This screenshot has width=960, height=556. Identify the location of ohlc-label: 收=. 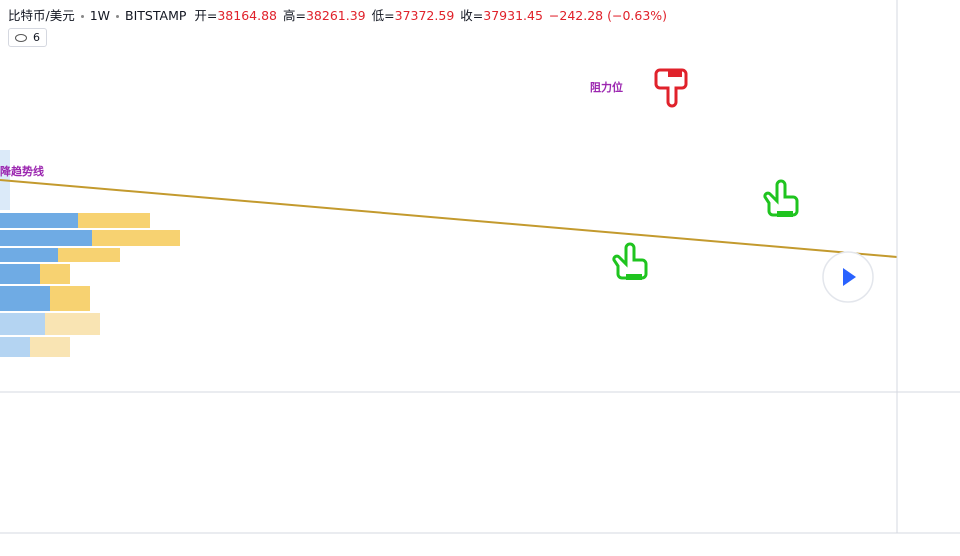
(472, 15).